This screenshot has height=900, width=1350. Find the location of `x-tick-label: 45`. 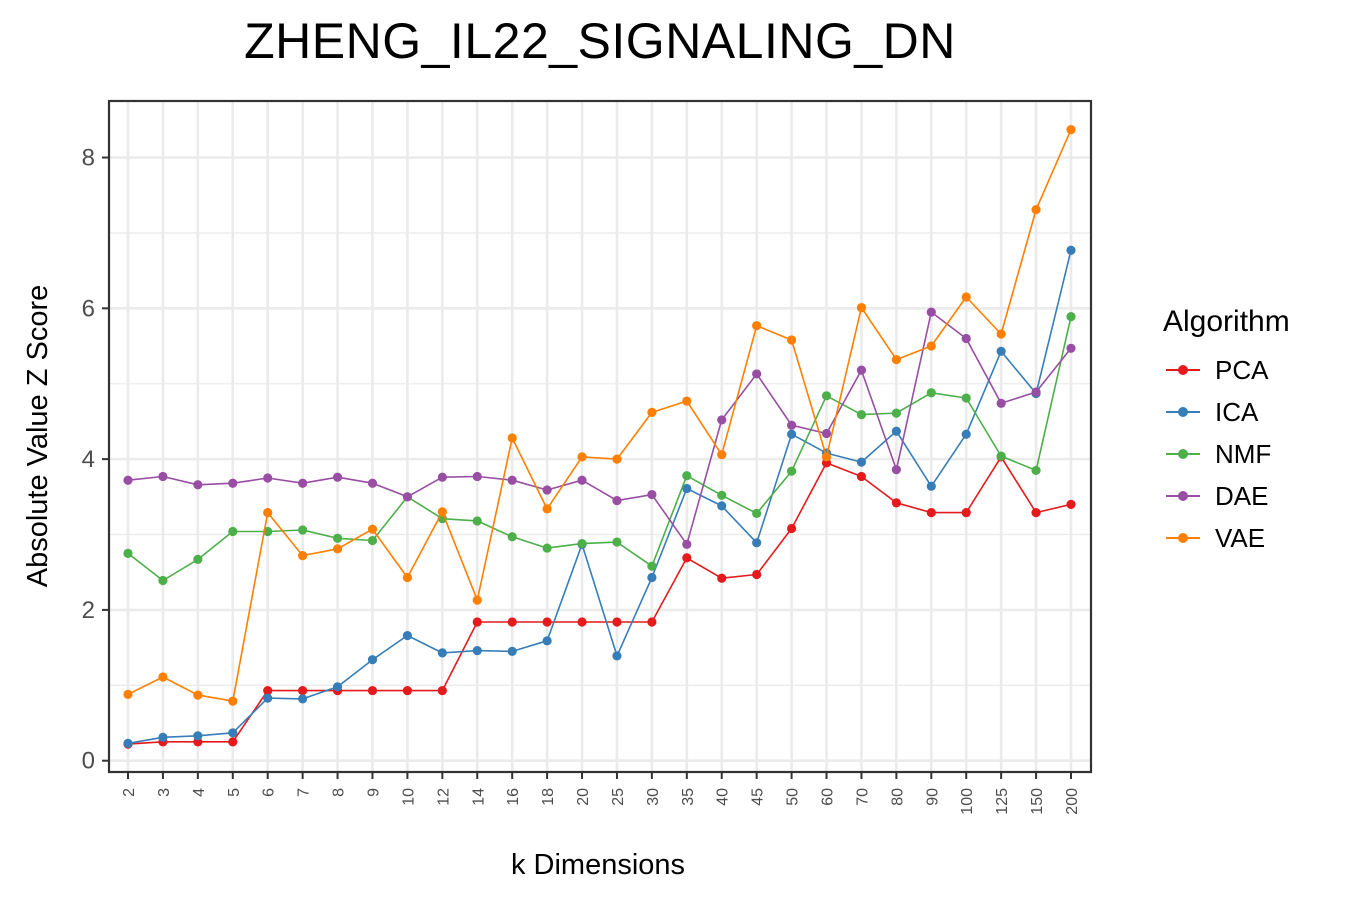

x-tick-label: 45 is located at coordinates (758, 797).